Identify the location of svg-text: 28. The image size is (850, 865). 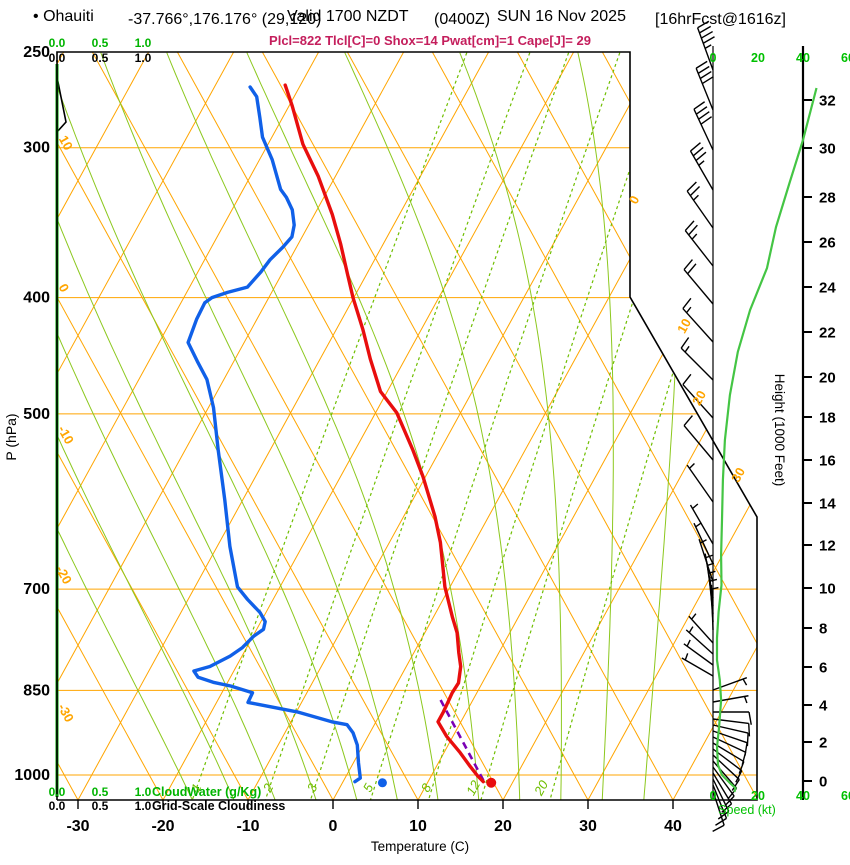
(827, 198).